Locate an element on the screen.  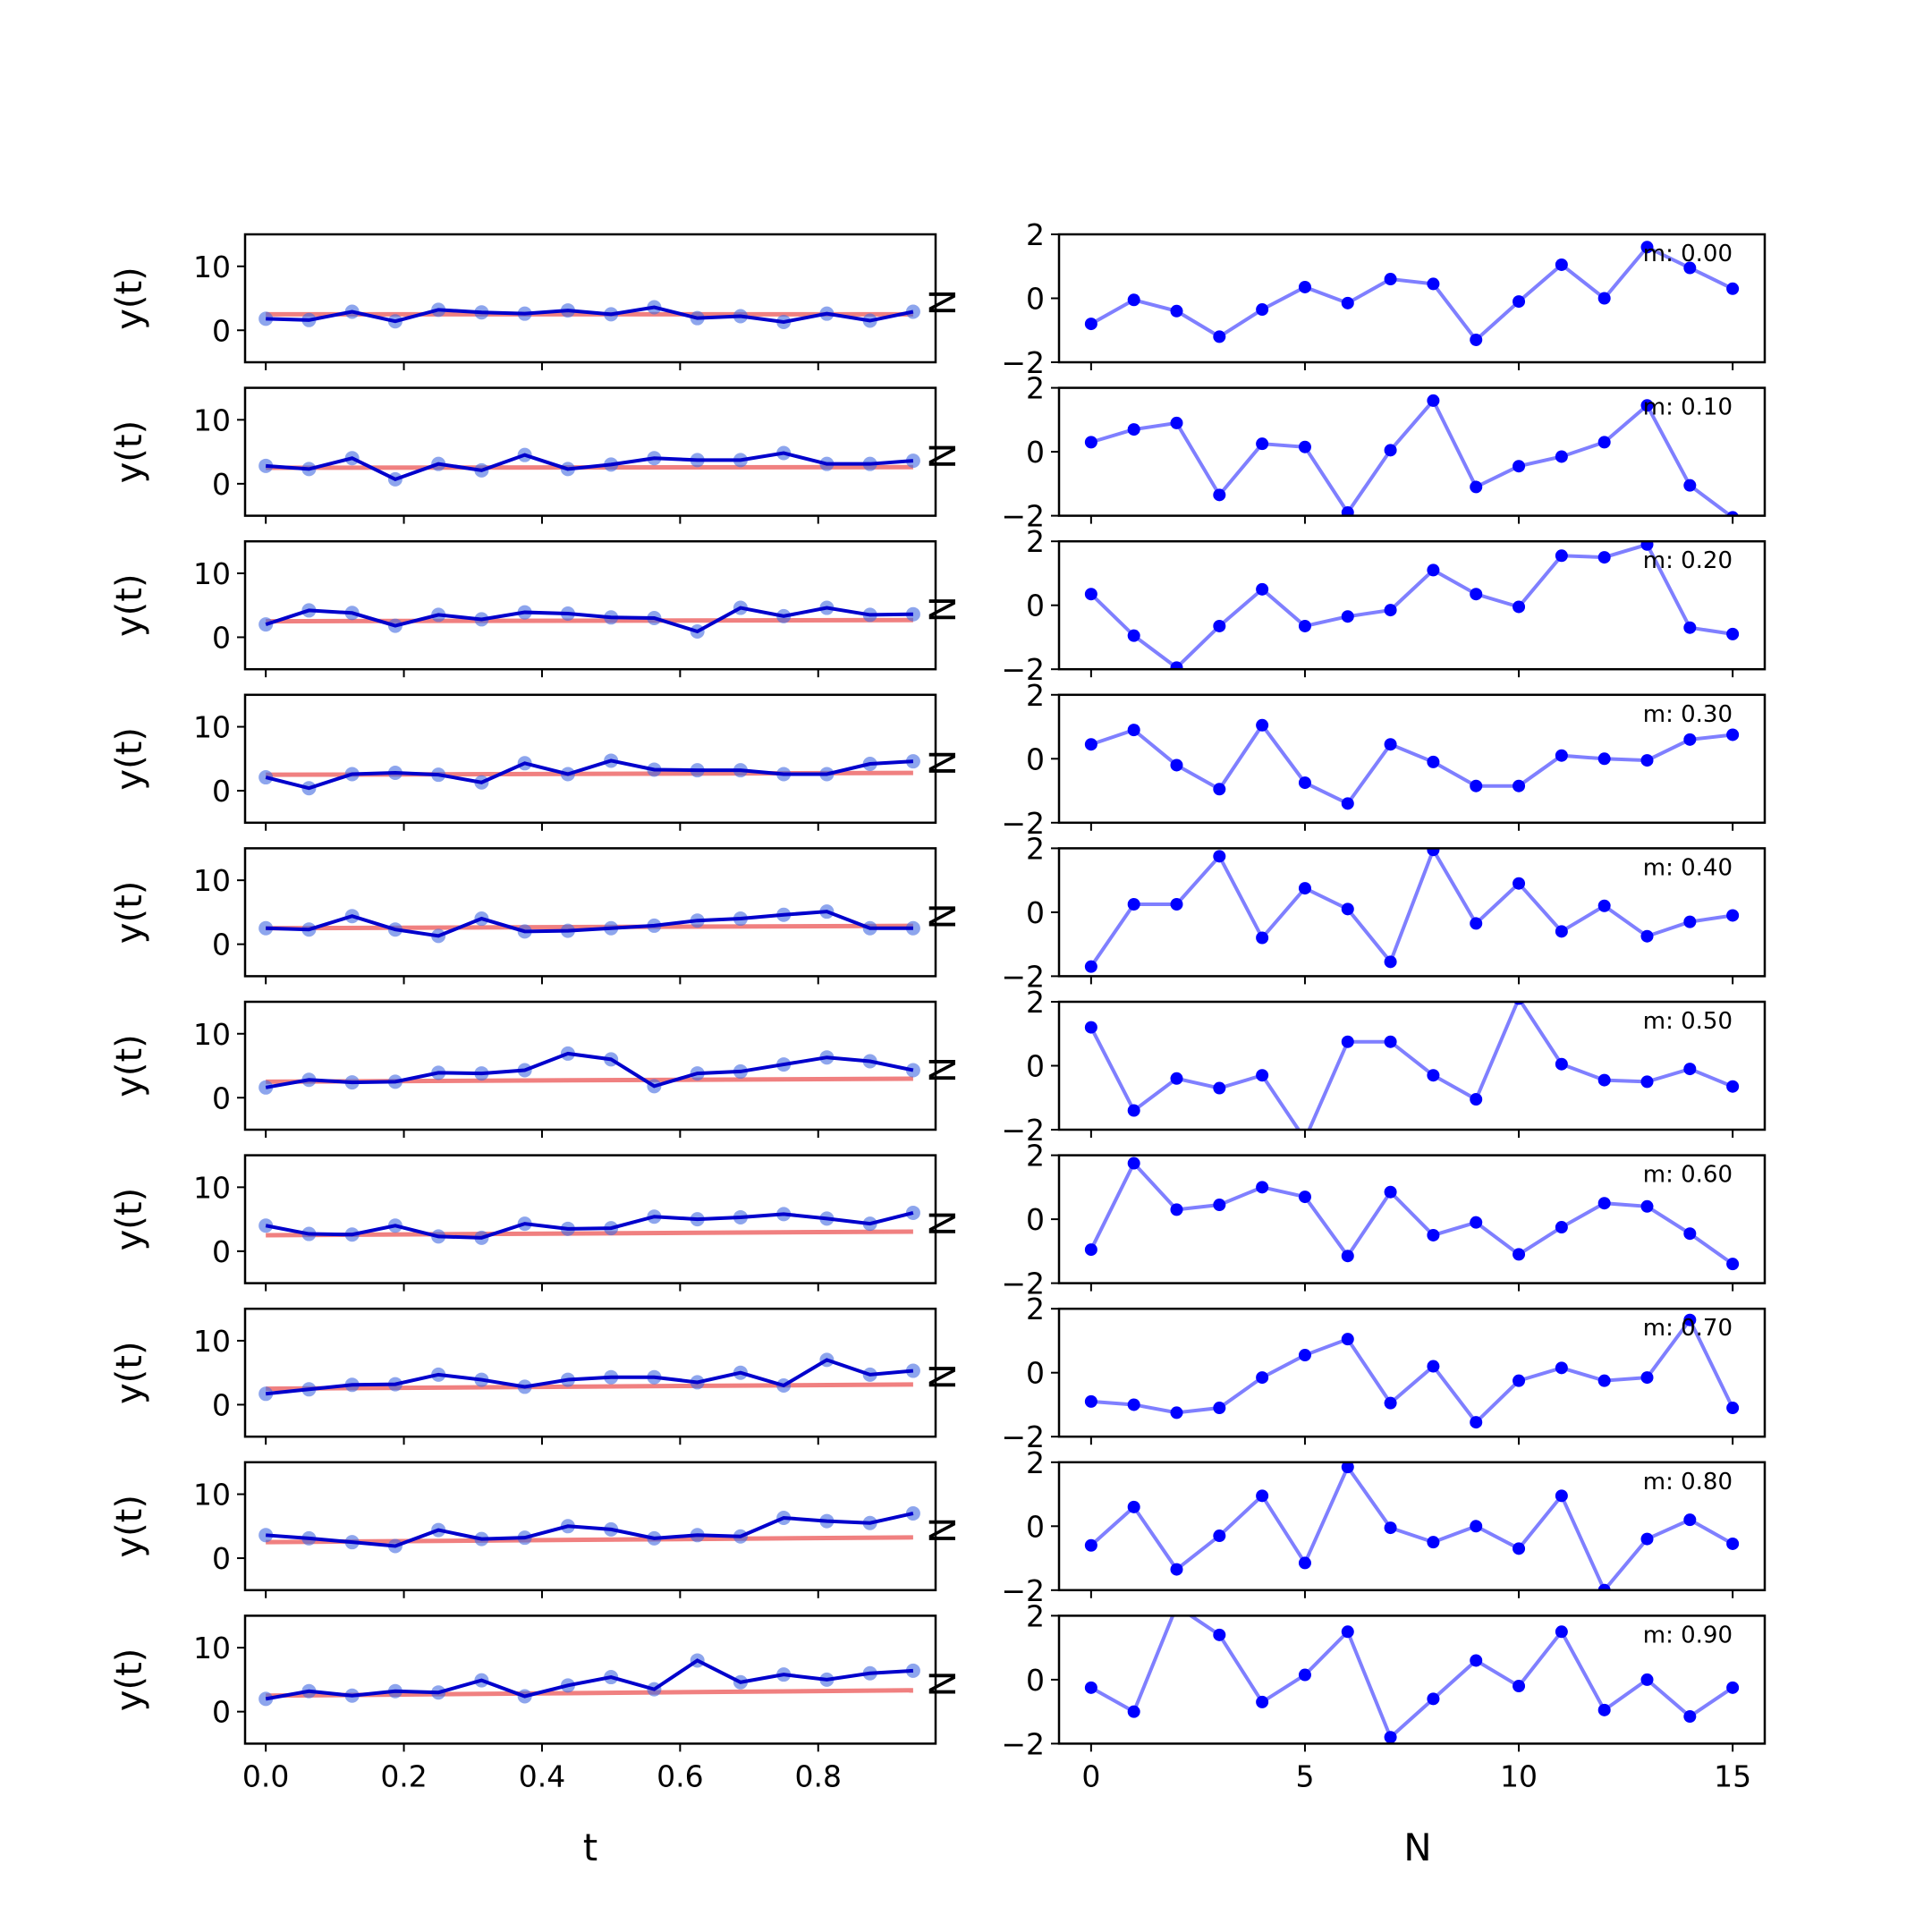
noise-panel: −2 0 2 m: 0.00 N is located at coordinates (1345, 298).